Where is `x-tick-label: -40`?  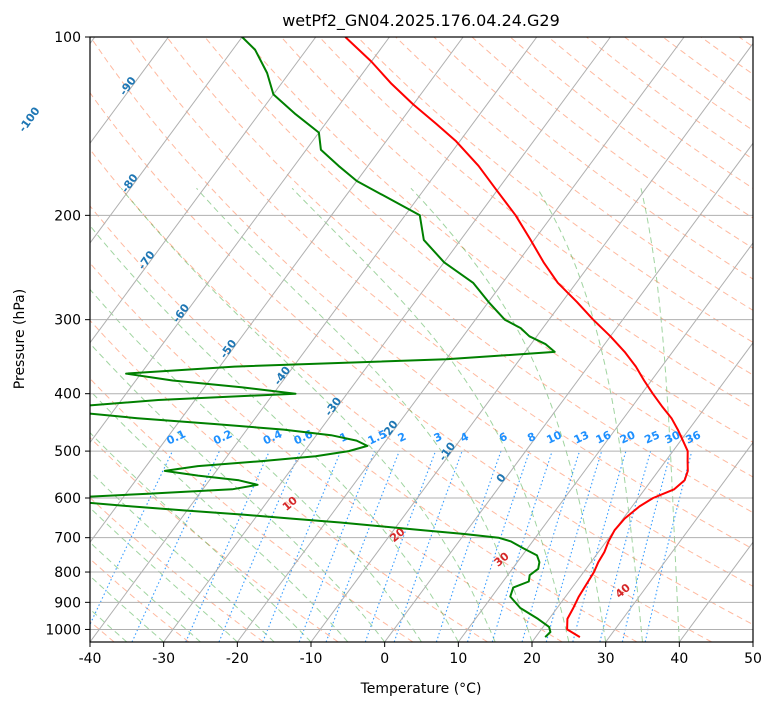 x-tick-label: -40 is located at coordinates (90, 659).